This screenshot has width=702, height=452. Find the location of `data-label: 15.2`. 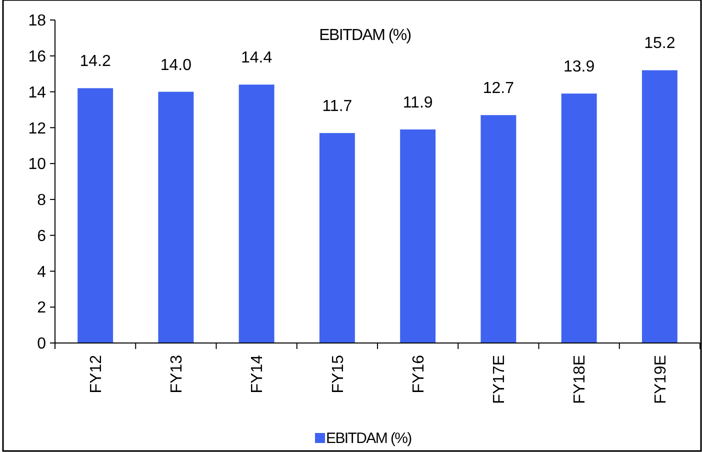

data-label: 15.2 is located at coordinates (660, 43).